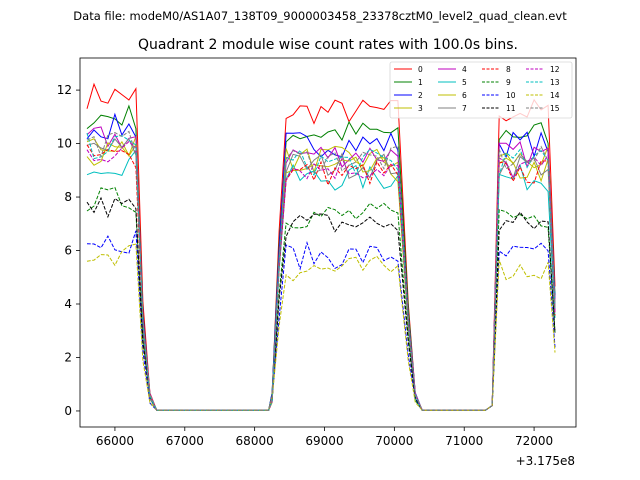 This screenshot has width=640, height=480. What do you see at coordinates (64, 144) in the screenshot?
I see `y-tick-label: 10` at bounding box center [64, 144].